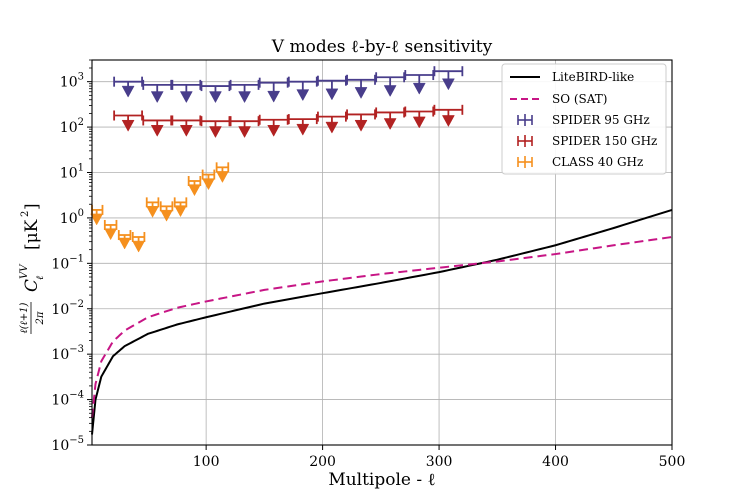  I want to click on legend-label-class-40: CLASS 40 GHz, so click(597, 162).